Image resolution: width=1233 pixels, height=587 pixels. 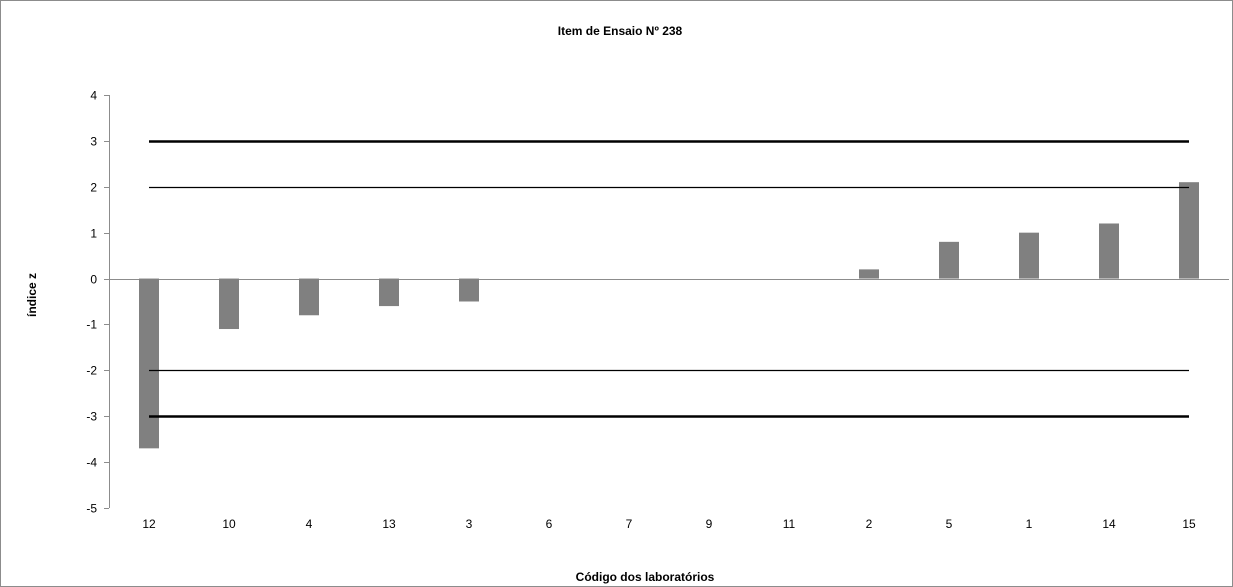 I want to click on y-tick-label: 3, so click(x=93, y=142).